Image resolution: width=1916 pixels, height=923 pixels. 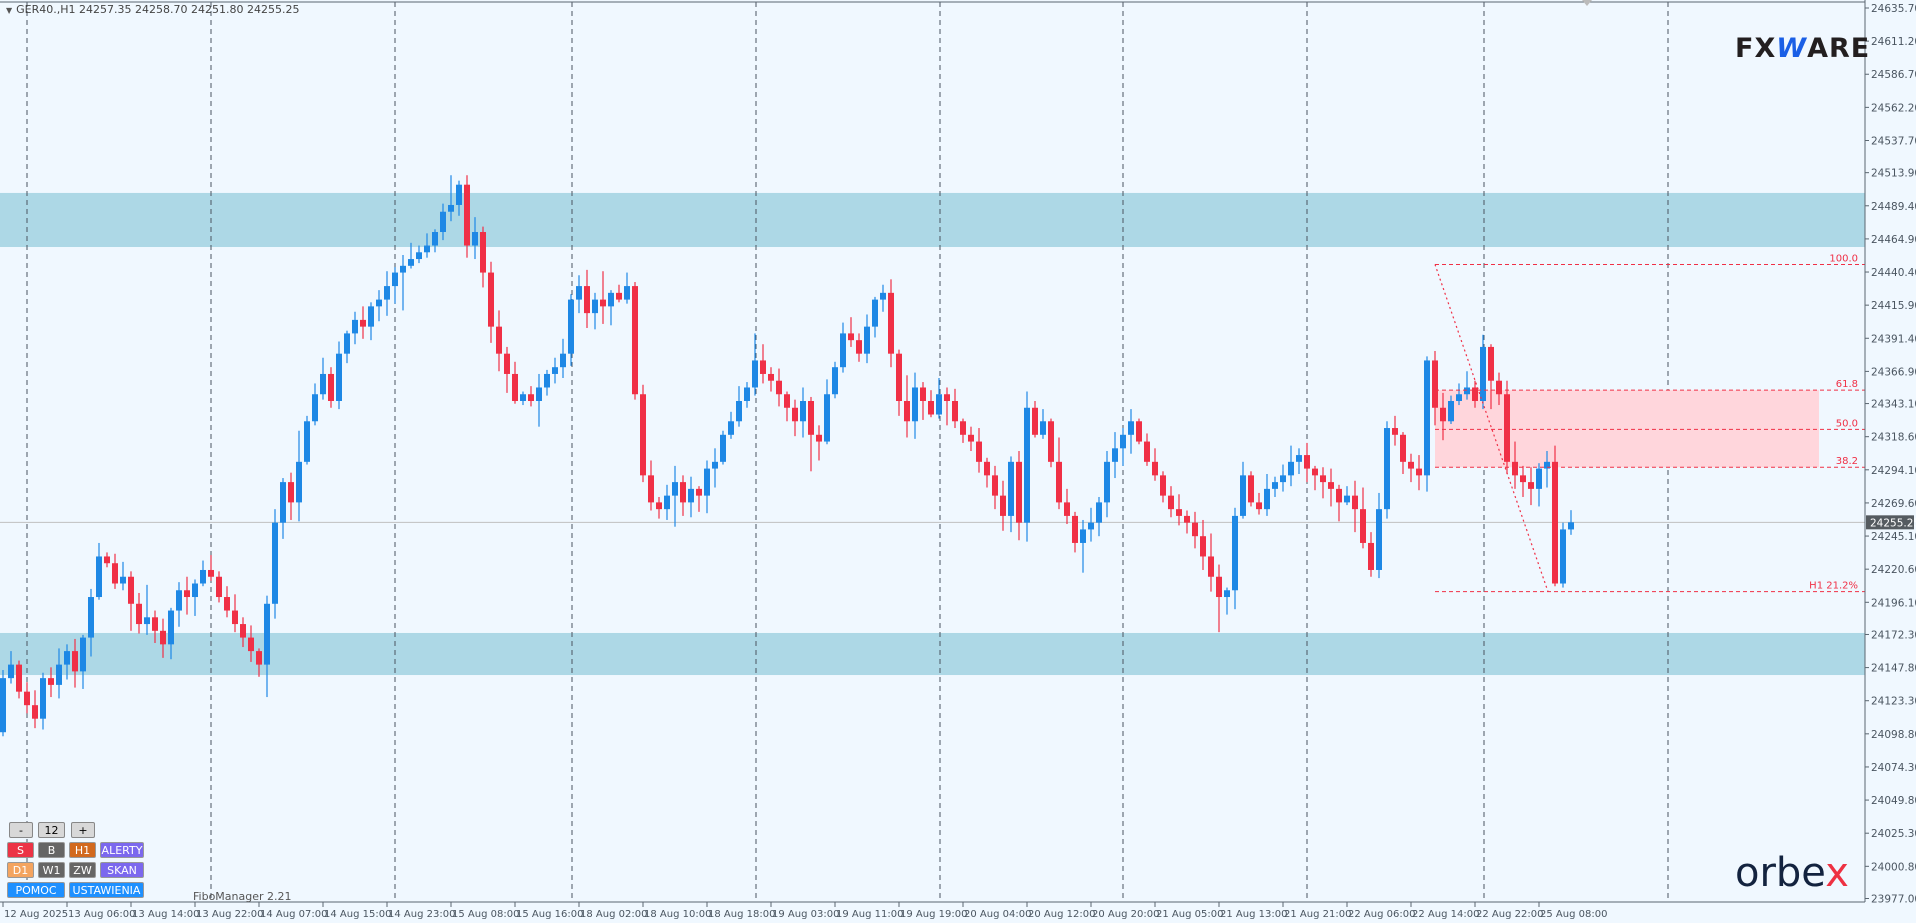 What do you see at coordinates (82, 870) in the screenshot?
I see `zw-button: ZW` at bounding box center [82, 870].